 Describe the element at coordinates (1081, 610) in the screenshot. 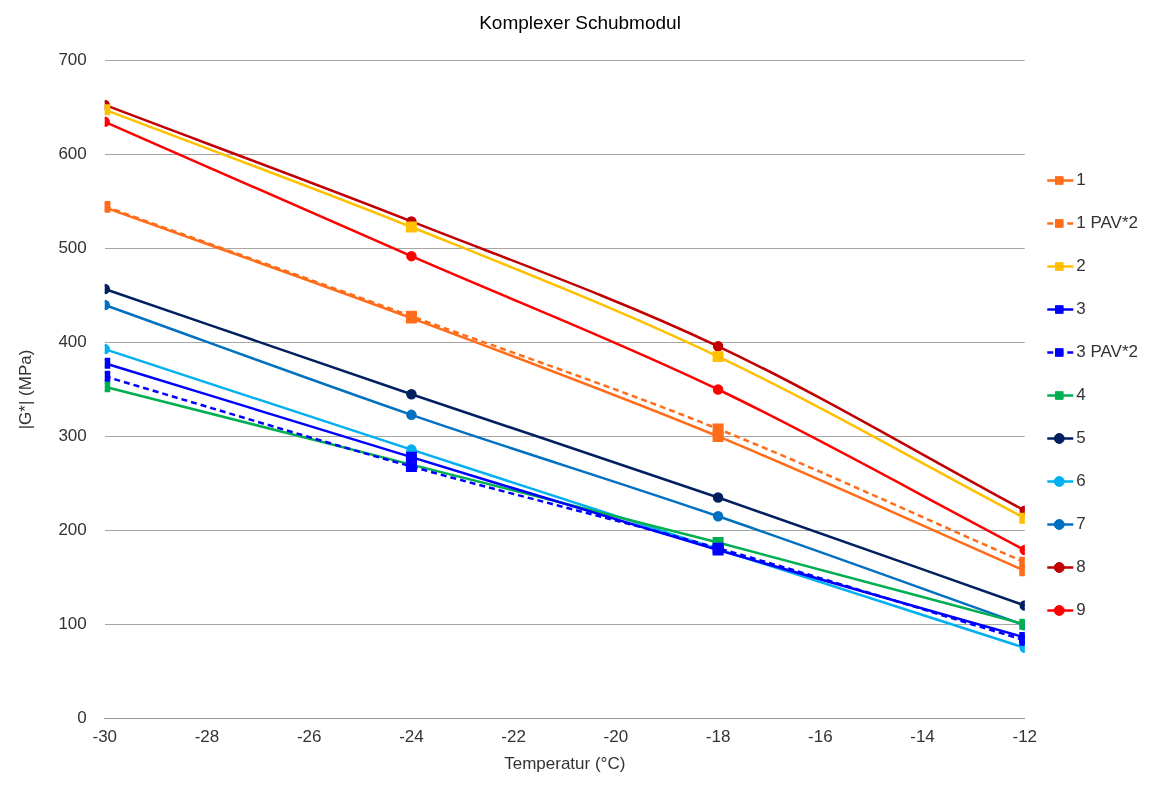

I see `legend-label: 9` at that location.